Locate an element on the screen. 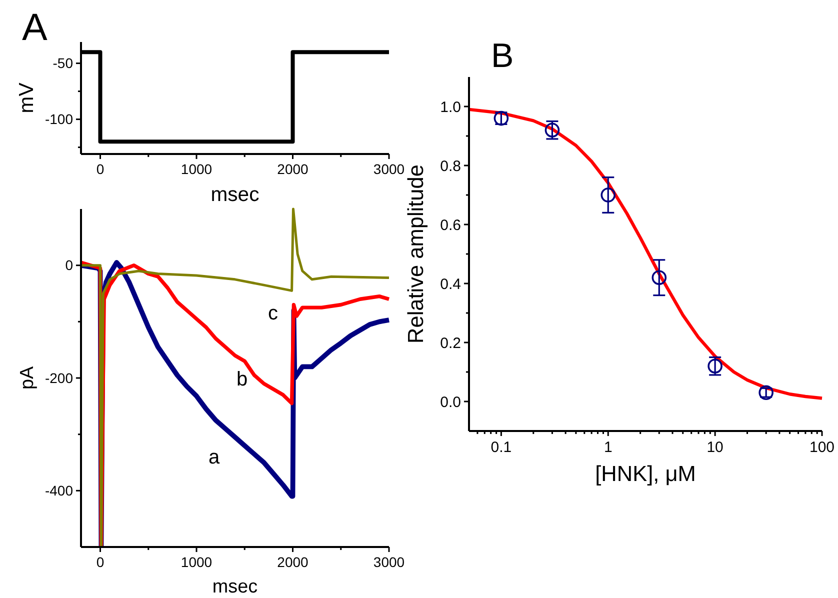  y-axis-title: mV is located at coordinates (27, 98).